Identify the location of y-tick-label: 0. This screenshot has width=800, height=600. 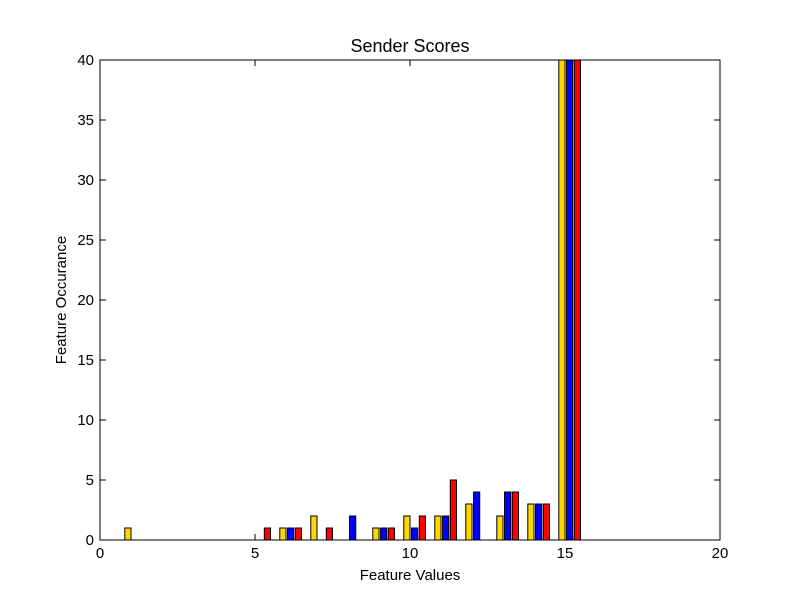
(90, 540).